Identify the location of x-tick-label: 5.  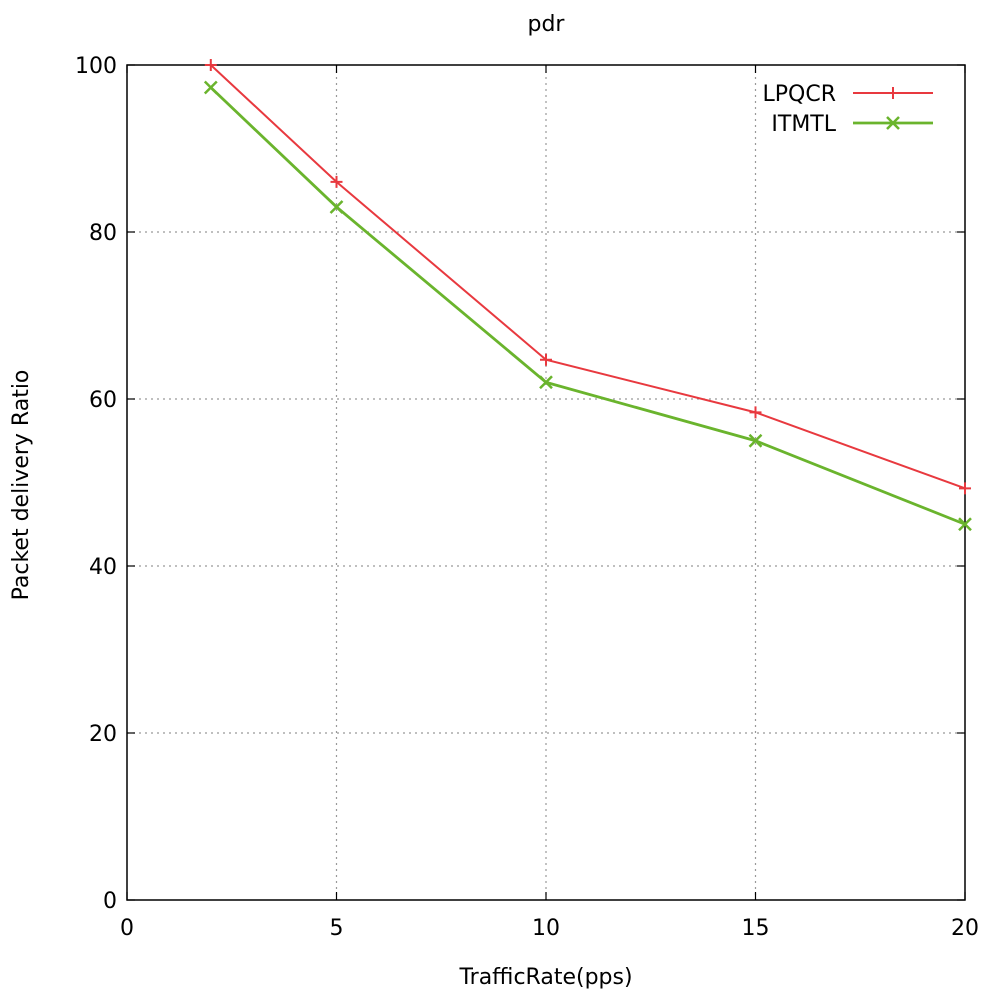
(337, 928).